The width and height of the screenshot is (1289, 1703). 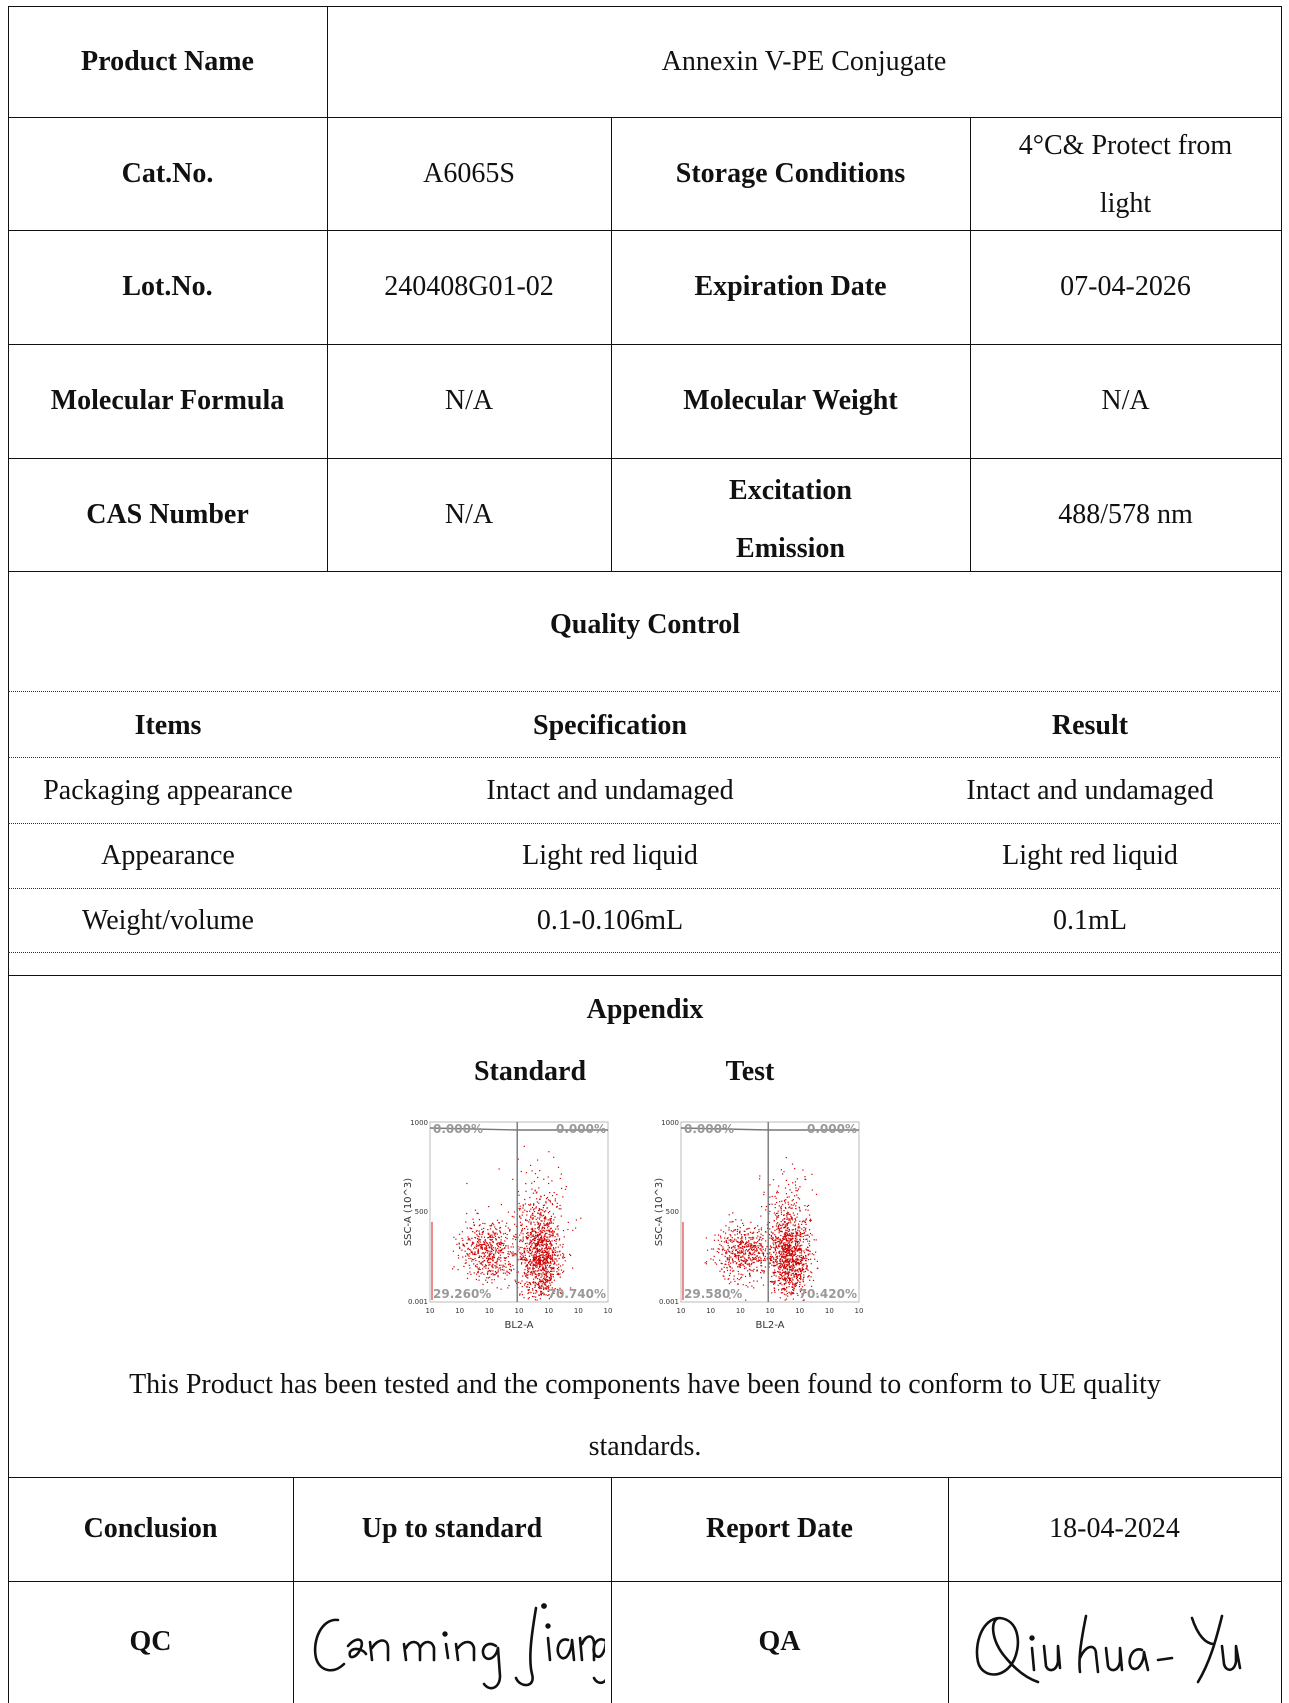 I want to click on qc-dotted-line, so click(x=645, y=757).